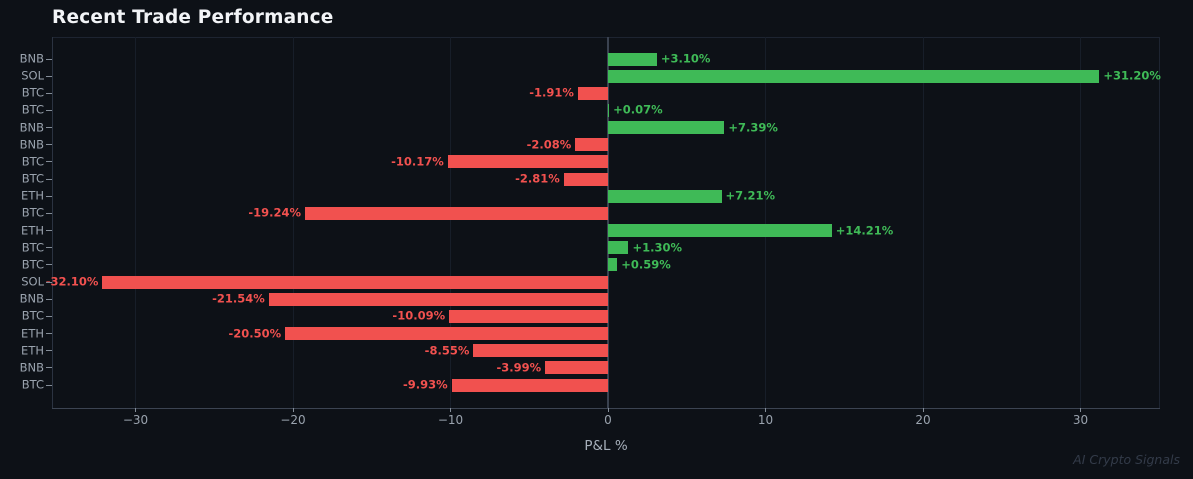 The image size is (1193, 479). What do you see at coordinates (923, 420) in the screenshot?
I see `x-tick-label: 20` at bounding box center [923, 420].